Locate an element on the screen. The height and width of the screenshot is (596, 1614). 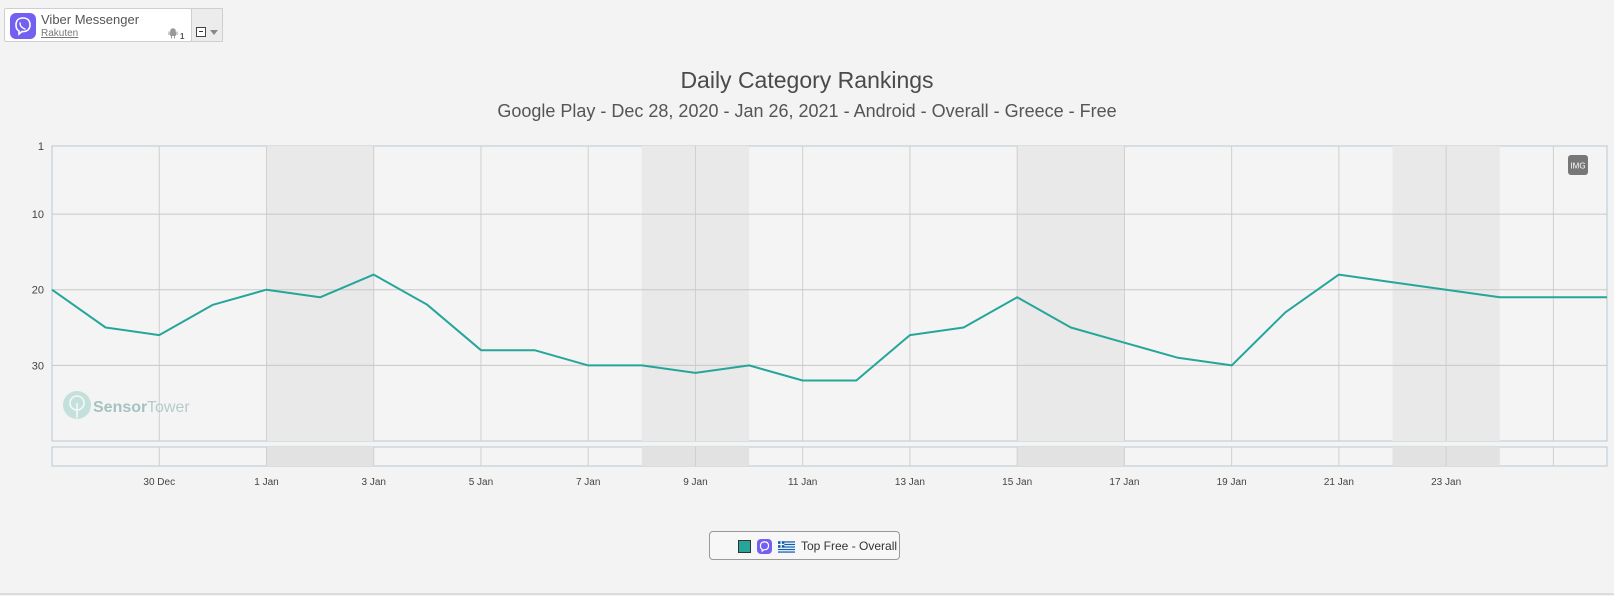
app-card: Viber Messenger Rakuten 1 is located at coordinates (98, 25).